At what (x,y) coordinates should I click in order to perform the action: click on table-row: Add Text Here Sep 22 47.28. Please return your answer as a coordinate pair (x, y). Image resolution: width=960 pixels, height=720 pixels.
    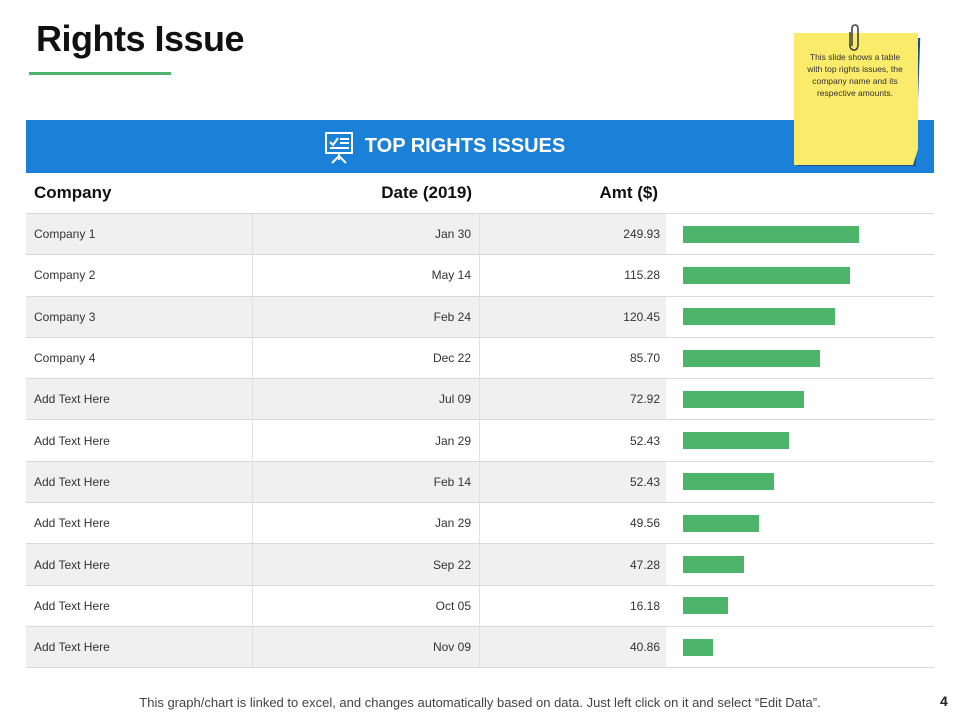
    Looking at the image, I should click on (480, 565).